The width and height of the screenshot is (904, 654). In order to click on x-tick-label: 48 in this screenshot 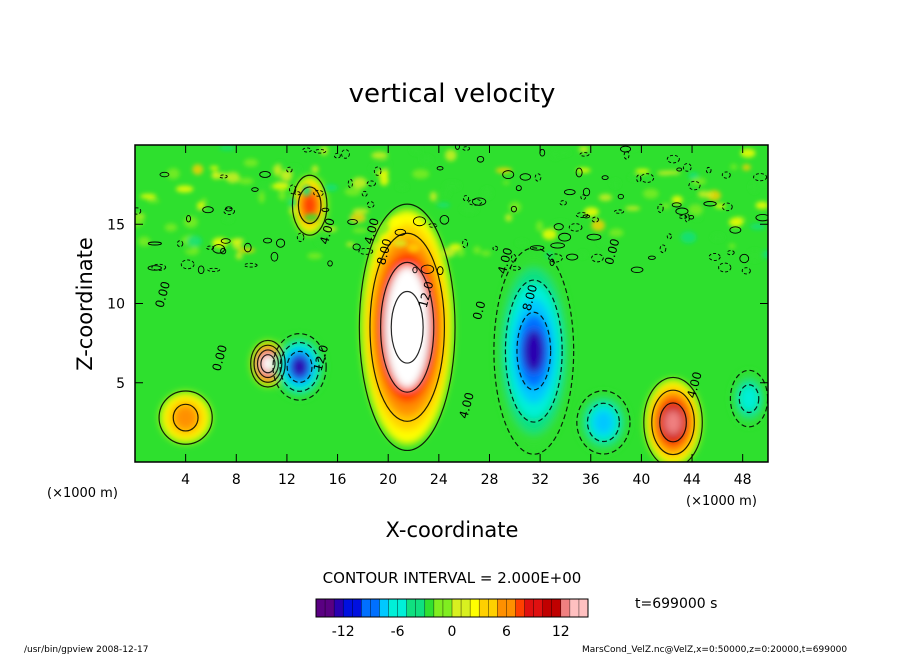, I will do `click(743, 480)`.